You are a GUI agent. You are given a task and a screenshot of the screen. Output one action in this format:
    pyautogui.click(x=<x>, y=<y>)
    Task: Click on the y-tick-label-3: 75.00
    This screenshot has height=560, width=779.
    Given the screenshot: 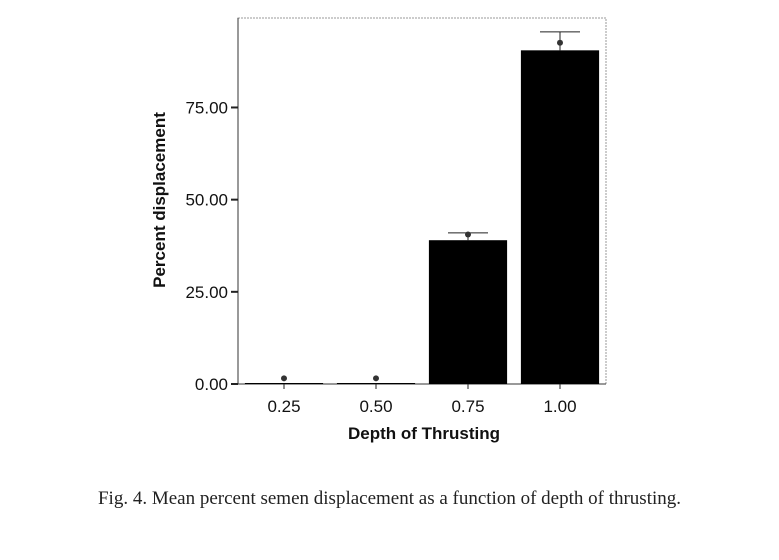 What is the action you would take?
    pyautogui.click(x=206, y=107)
    